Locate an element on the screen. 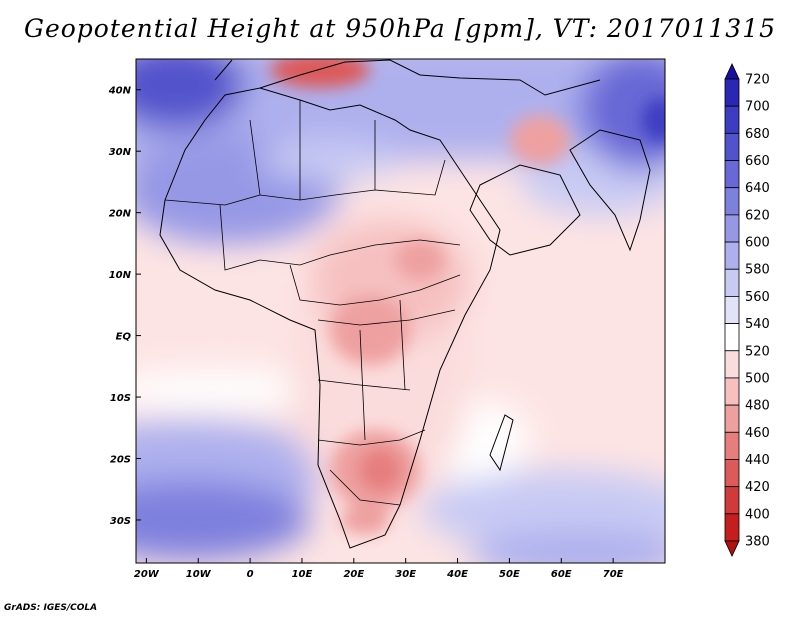 The width and height of the screenshot is (800, 618). colorbar-level-label: 400 is located at coordinates (757, 514).